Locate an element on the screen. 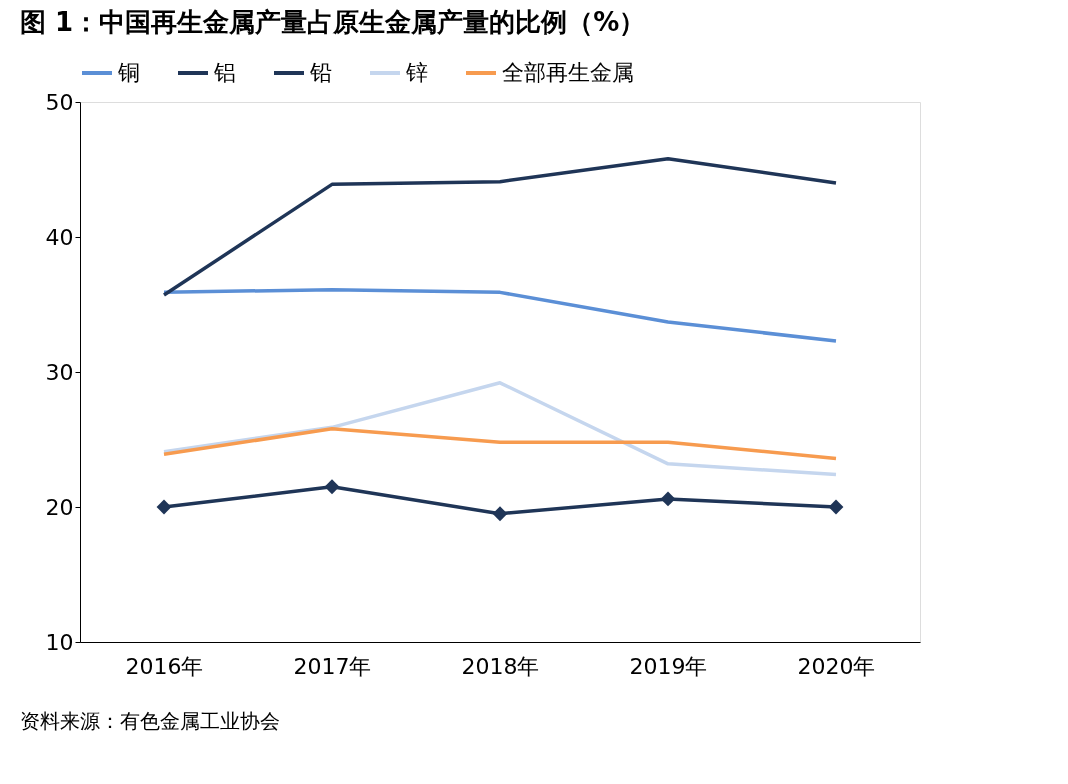 The width and height of the screenshot is (1068, 784). text: 资料来源：有色金属工业协会 is located at coordinates (150, 721).